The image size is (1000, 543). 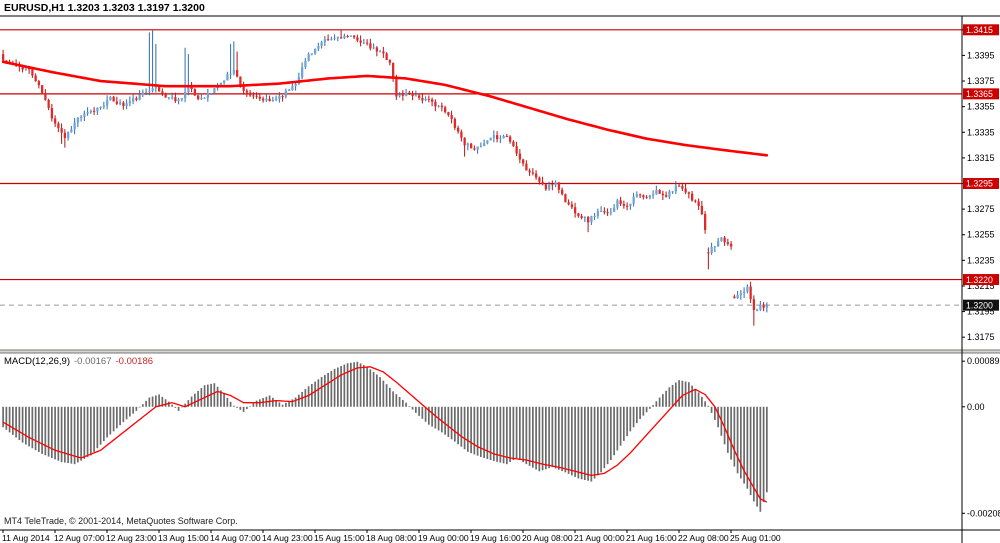 What do you see at coordinates (981, 337) in the screenshot?
I see `svg-text: 1.3175` at bounding box center [981, 337].